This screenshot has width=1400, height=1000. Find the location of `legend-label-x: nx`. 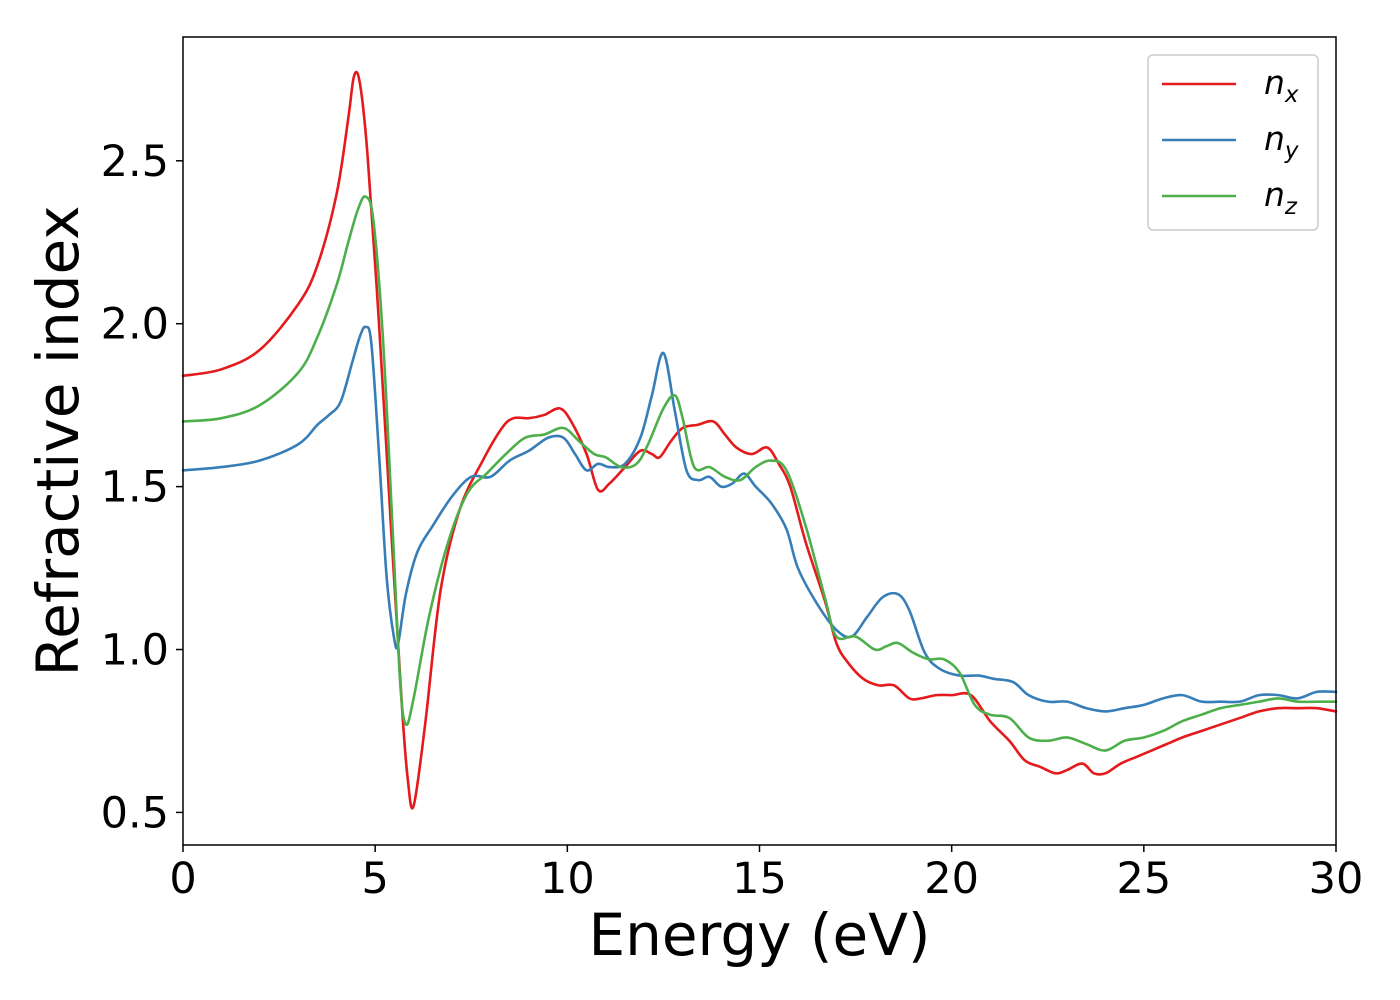

legend-label-x: nx is located at coordinates (1281, 85).